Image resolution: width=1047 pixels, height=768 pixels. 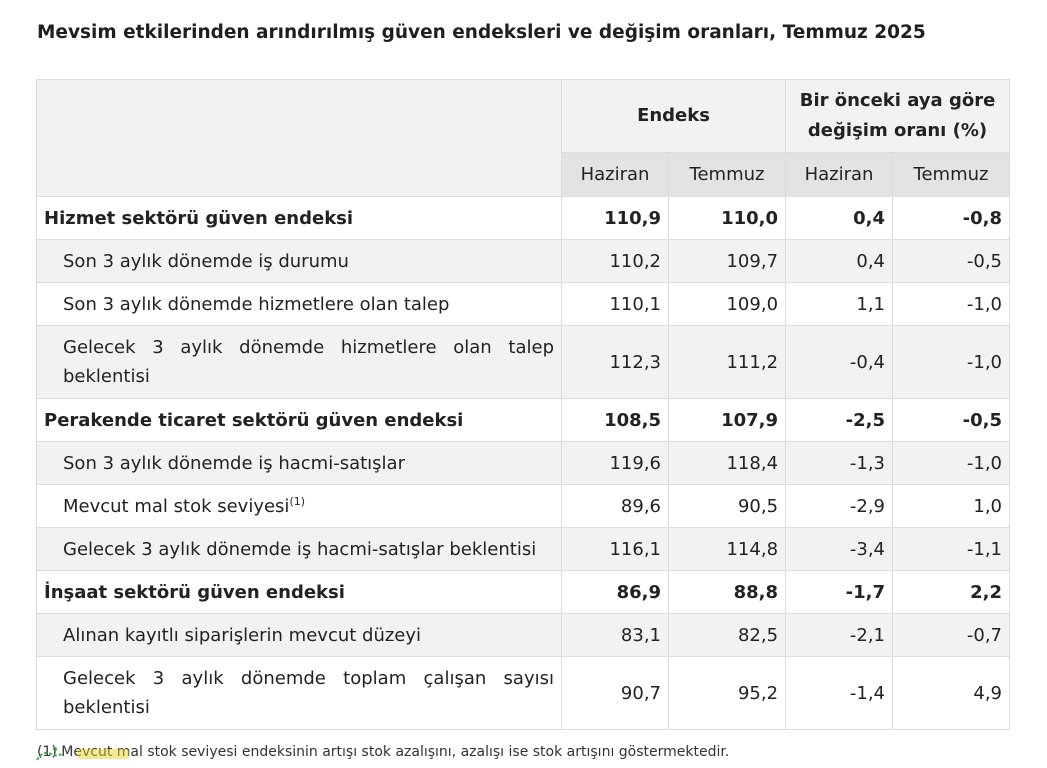 What do you see at coordinates (615, 549) in the screenshot?
I see `cell-index-june: 116,1` at bounding box center [615, 549].